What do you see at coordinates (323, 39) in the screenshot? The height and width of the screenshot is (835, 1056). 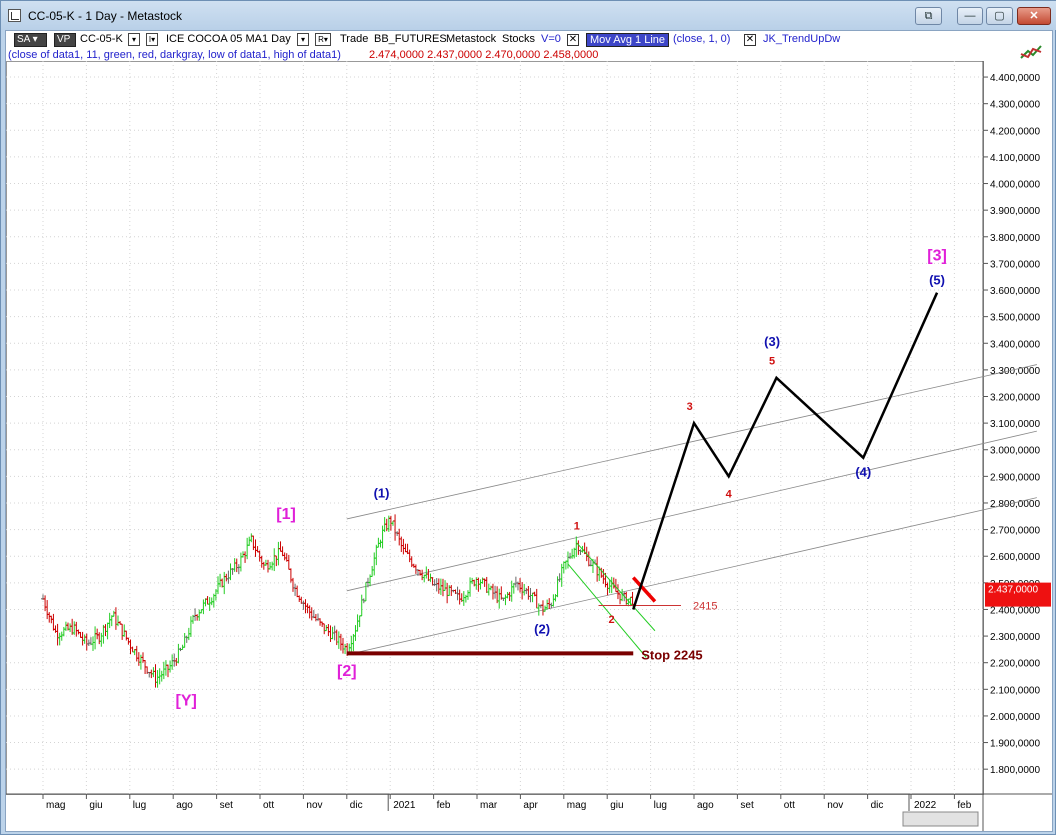 I see `refresh-dropdown-icon: R▾` at bounding box center [323, 39].